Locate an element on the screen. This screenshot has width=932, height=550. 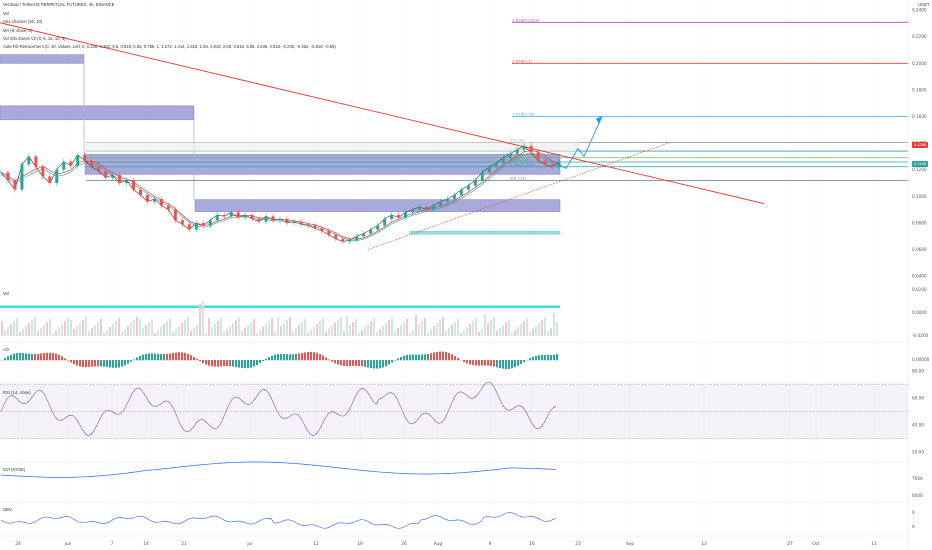
ao-pane: 0.00000 is located at coordinates (465, 367).